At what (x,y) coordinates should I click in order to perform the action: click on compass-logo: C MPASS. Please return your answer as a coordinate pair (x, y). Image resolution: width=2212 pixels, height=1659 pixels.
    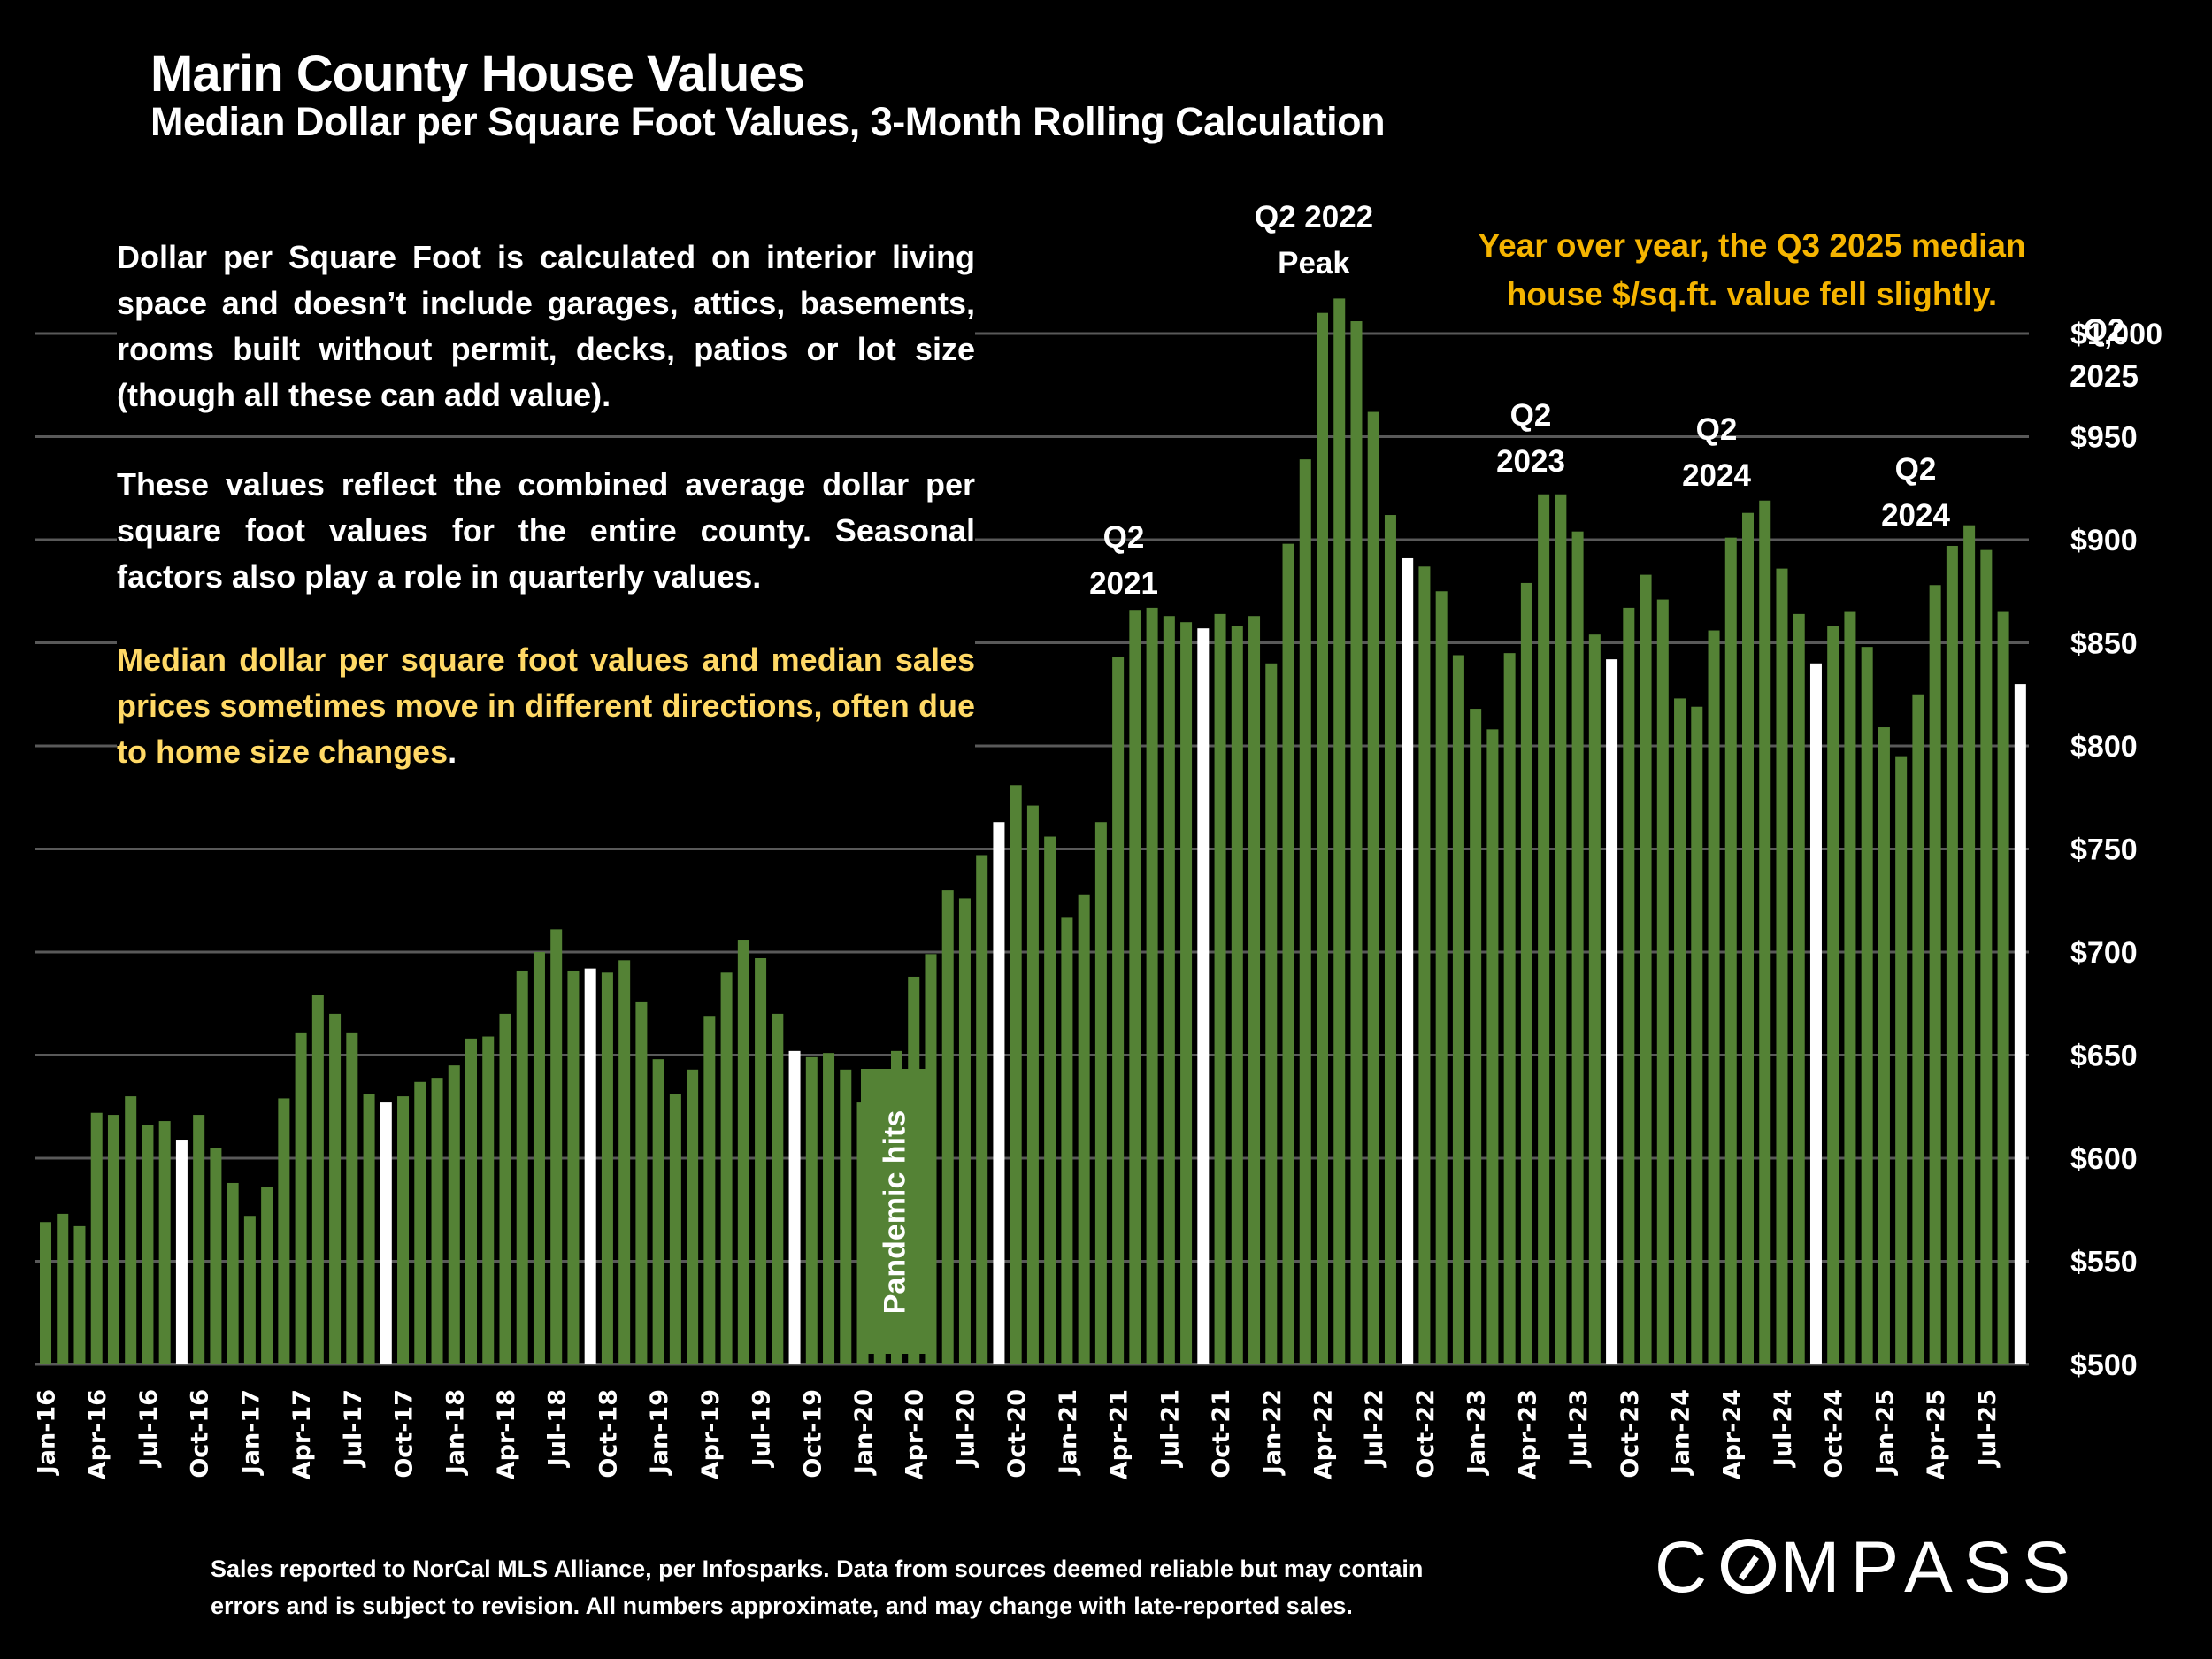
    Looking at the image, I should click on (1868, 1568).